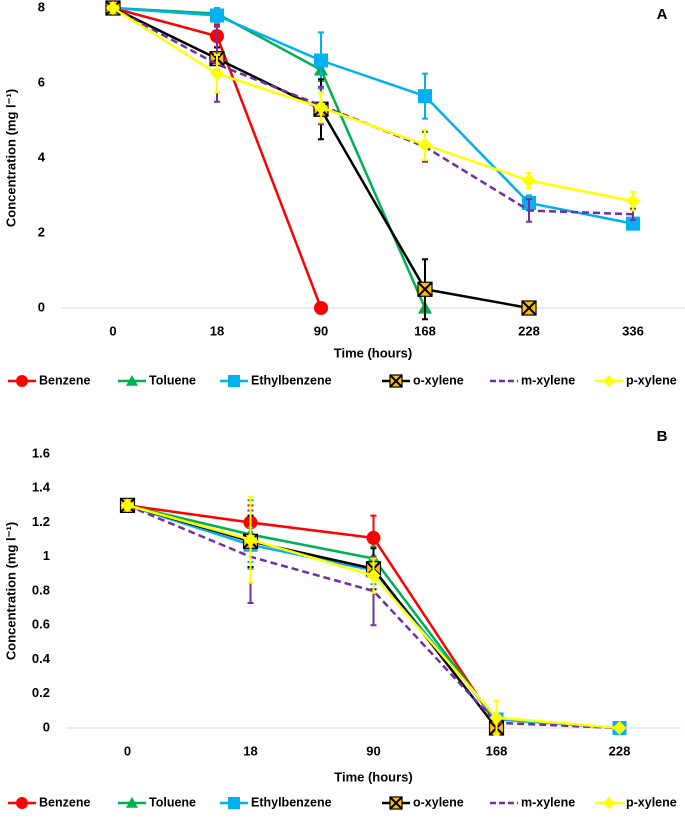 Image resolution: width=685 pixels, height=819 pixels. I want to click on y-tick-label: 1.2, so click(41, 521).